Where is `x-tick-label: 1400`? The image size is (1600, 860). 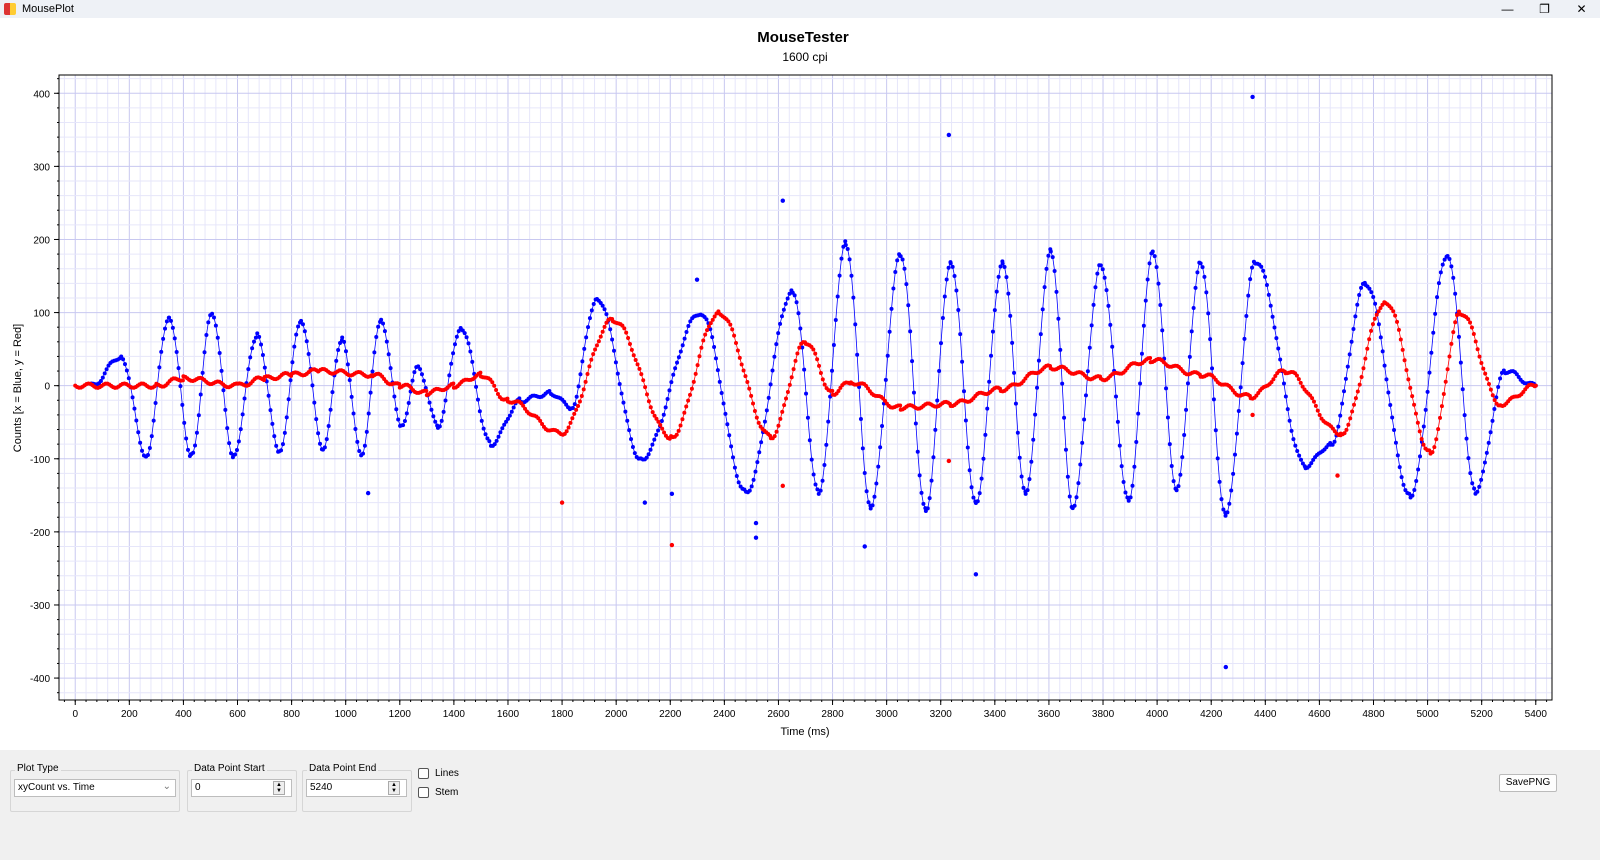
x-tick-label: 1400 is located at coordinates (454, 714).